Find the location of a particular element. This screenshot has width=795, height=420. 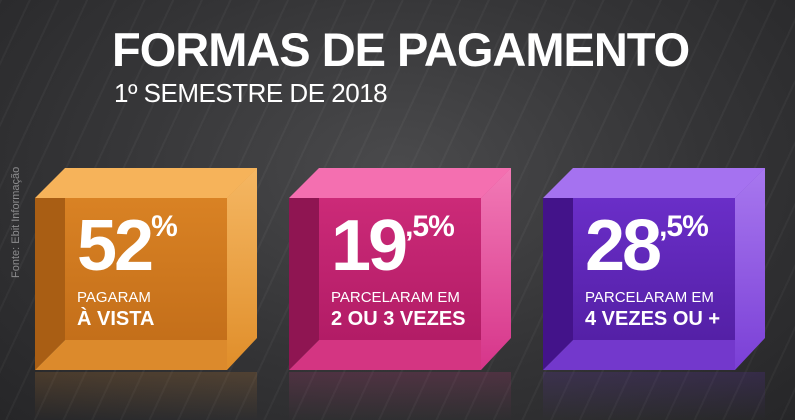

source-credit: Fonte: Ebit Informação is located at coordinates (16, 222).